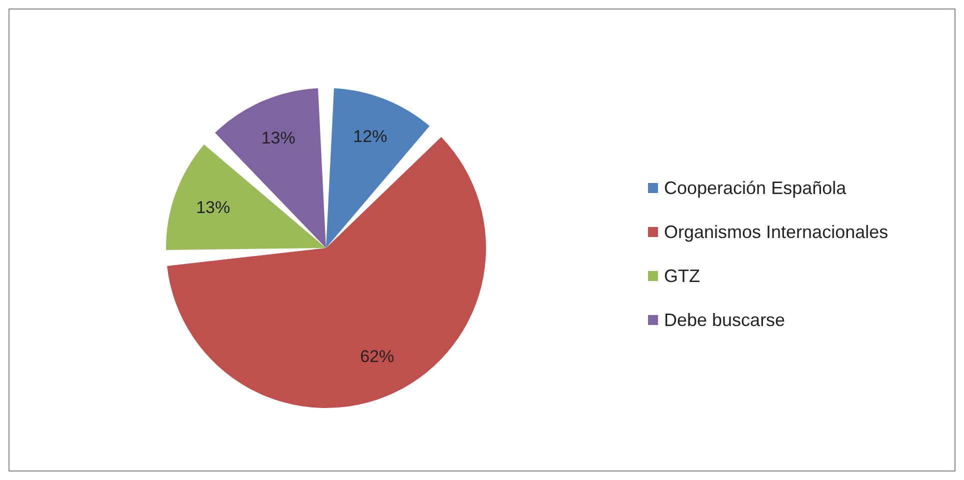 The height and width of the screenshot is (480, 964). What do you see at coordinates (725, 320) in the screenshot?
I see `legend-label: Debe buscarse` at bounding box center [725, 320].